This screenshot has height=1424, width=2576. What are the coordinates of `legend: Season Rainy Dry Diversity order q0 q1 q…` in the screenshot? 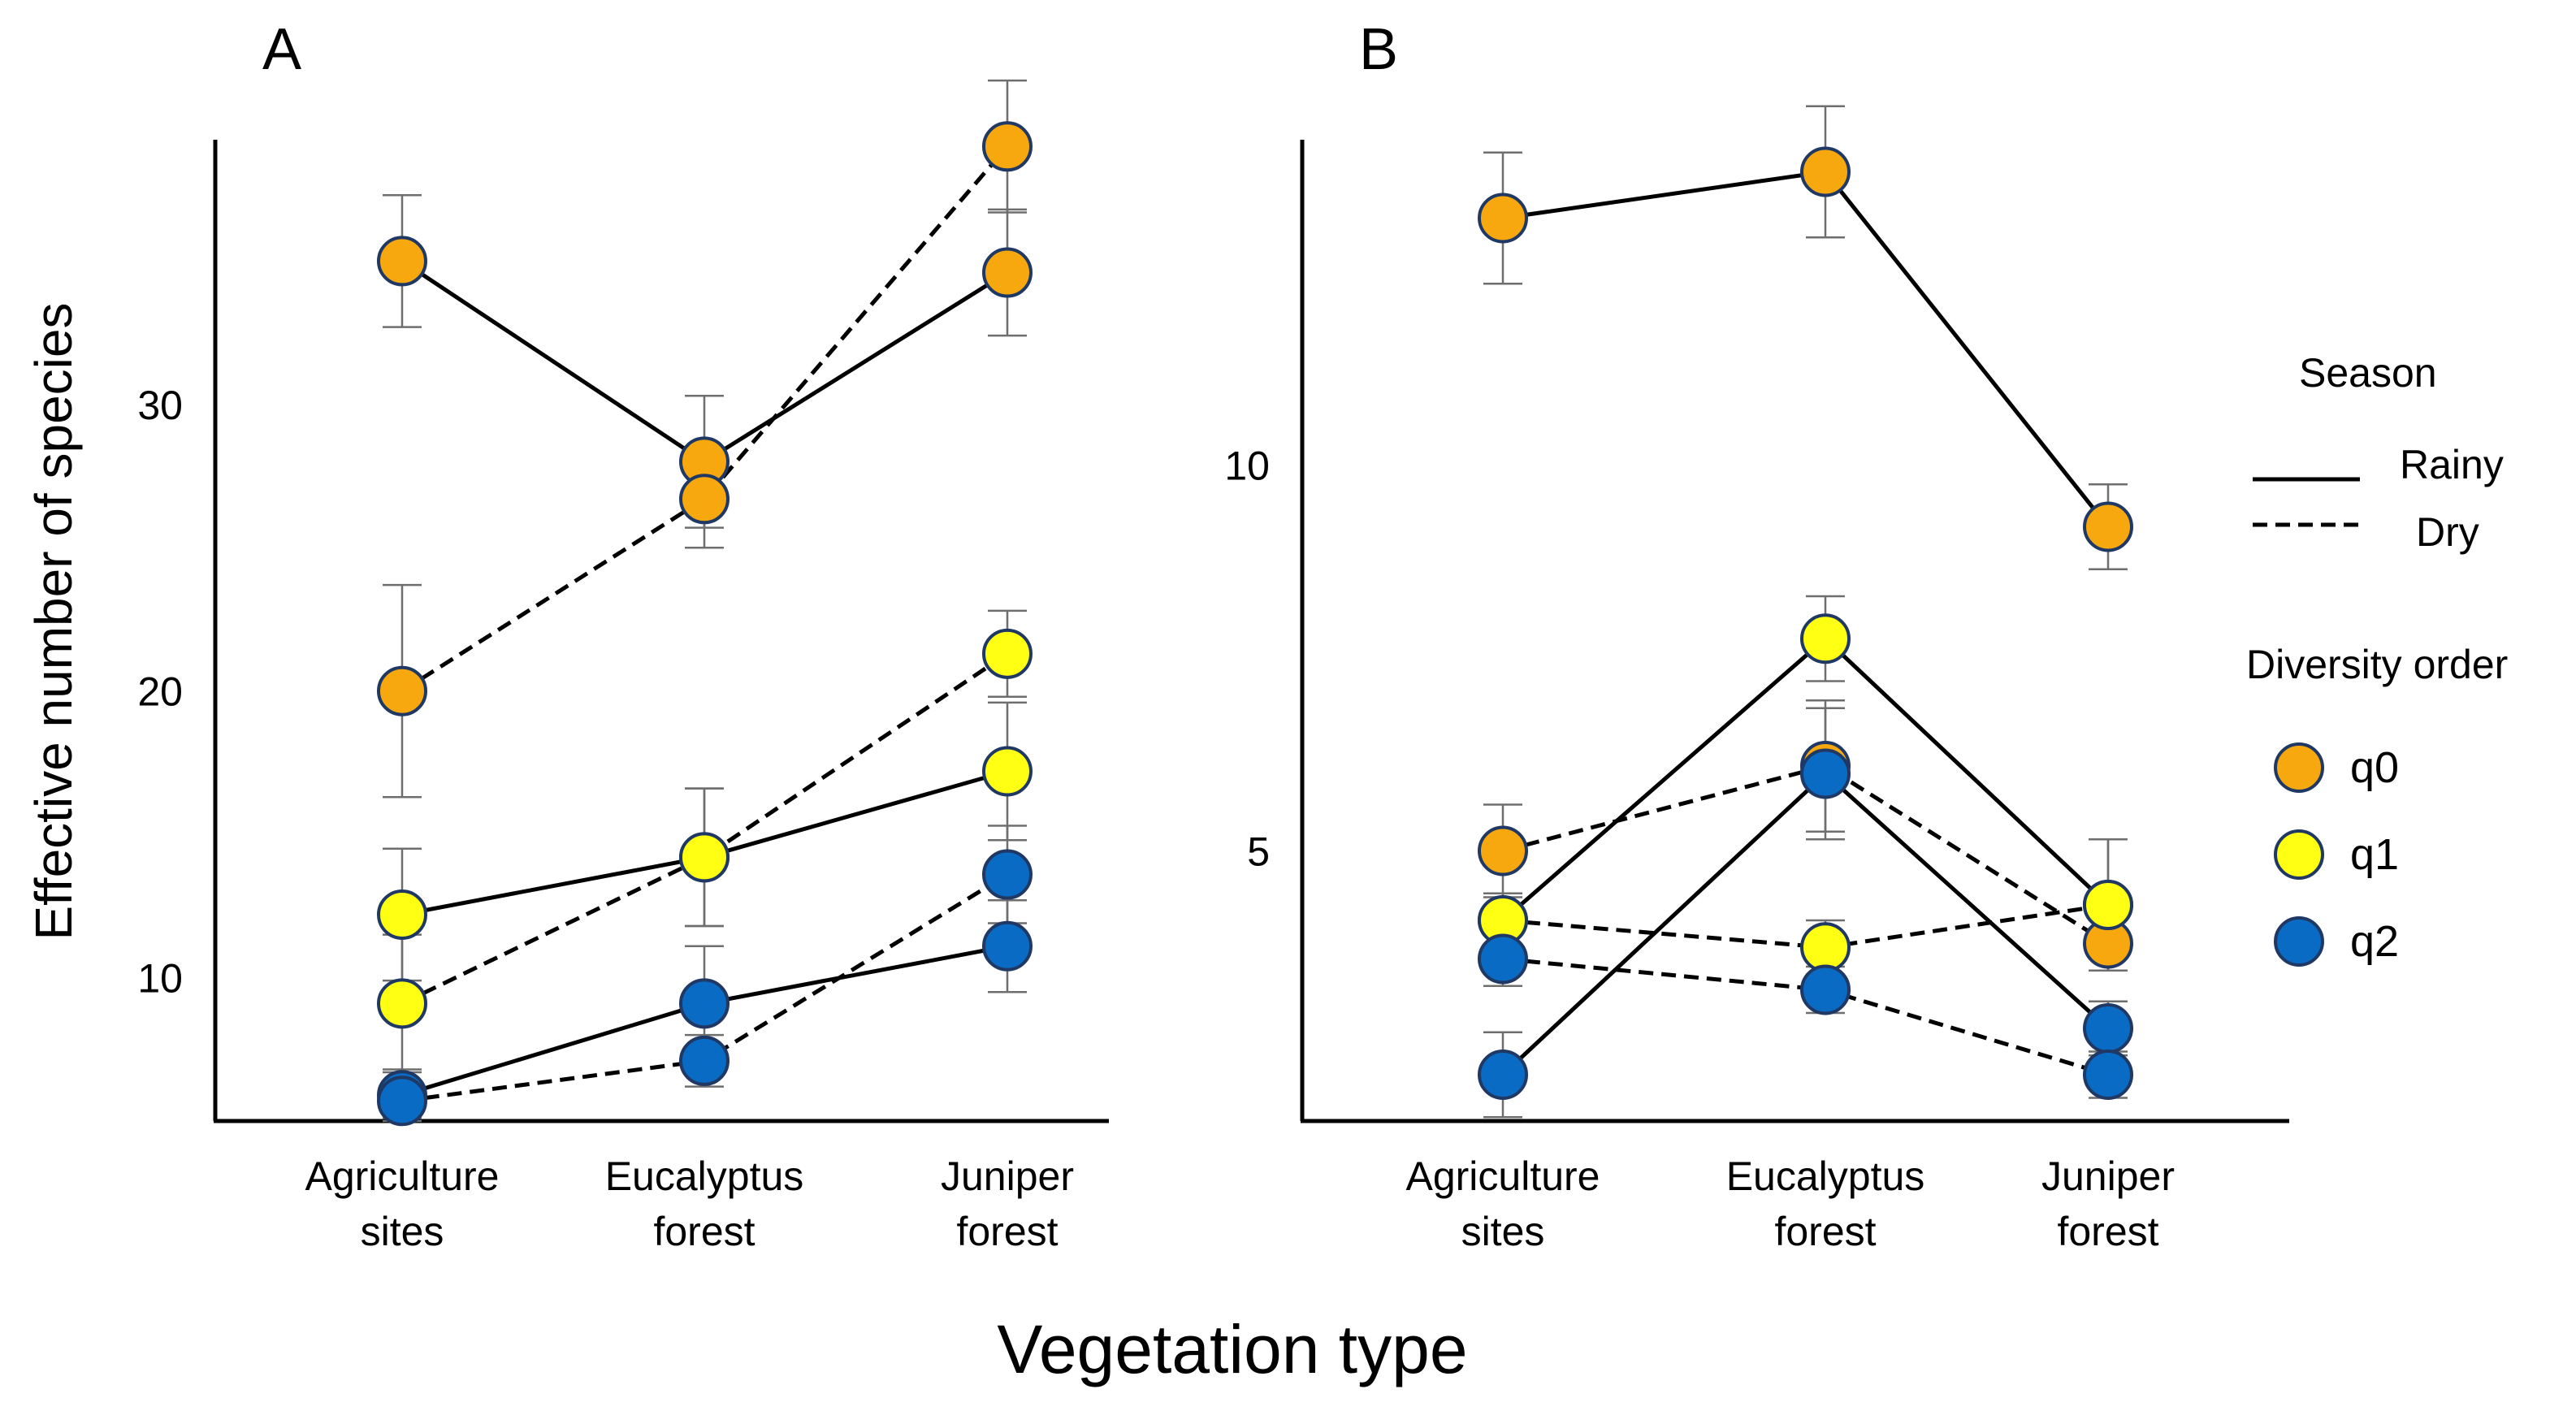 It's located at (2377, 658).